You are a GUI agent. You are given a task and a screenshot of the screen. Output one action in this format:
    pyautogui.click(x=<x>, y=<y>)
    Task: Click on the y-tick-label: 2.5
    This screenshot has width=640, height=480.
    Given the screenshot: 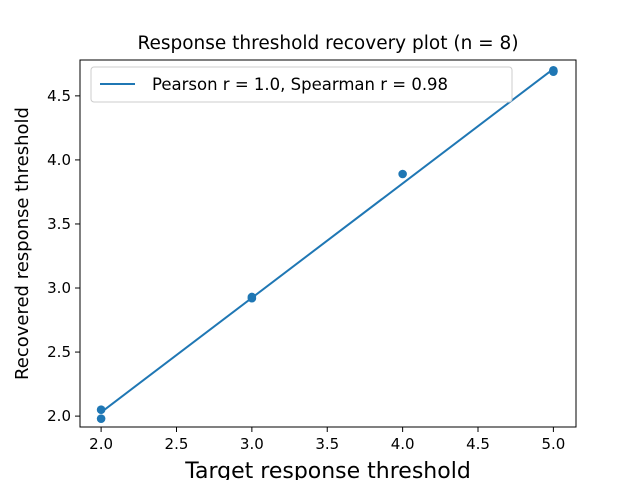 What is the action you would take?
    pyautogui.click(x=59, y=352)
    